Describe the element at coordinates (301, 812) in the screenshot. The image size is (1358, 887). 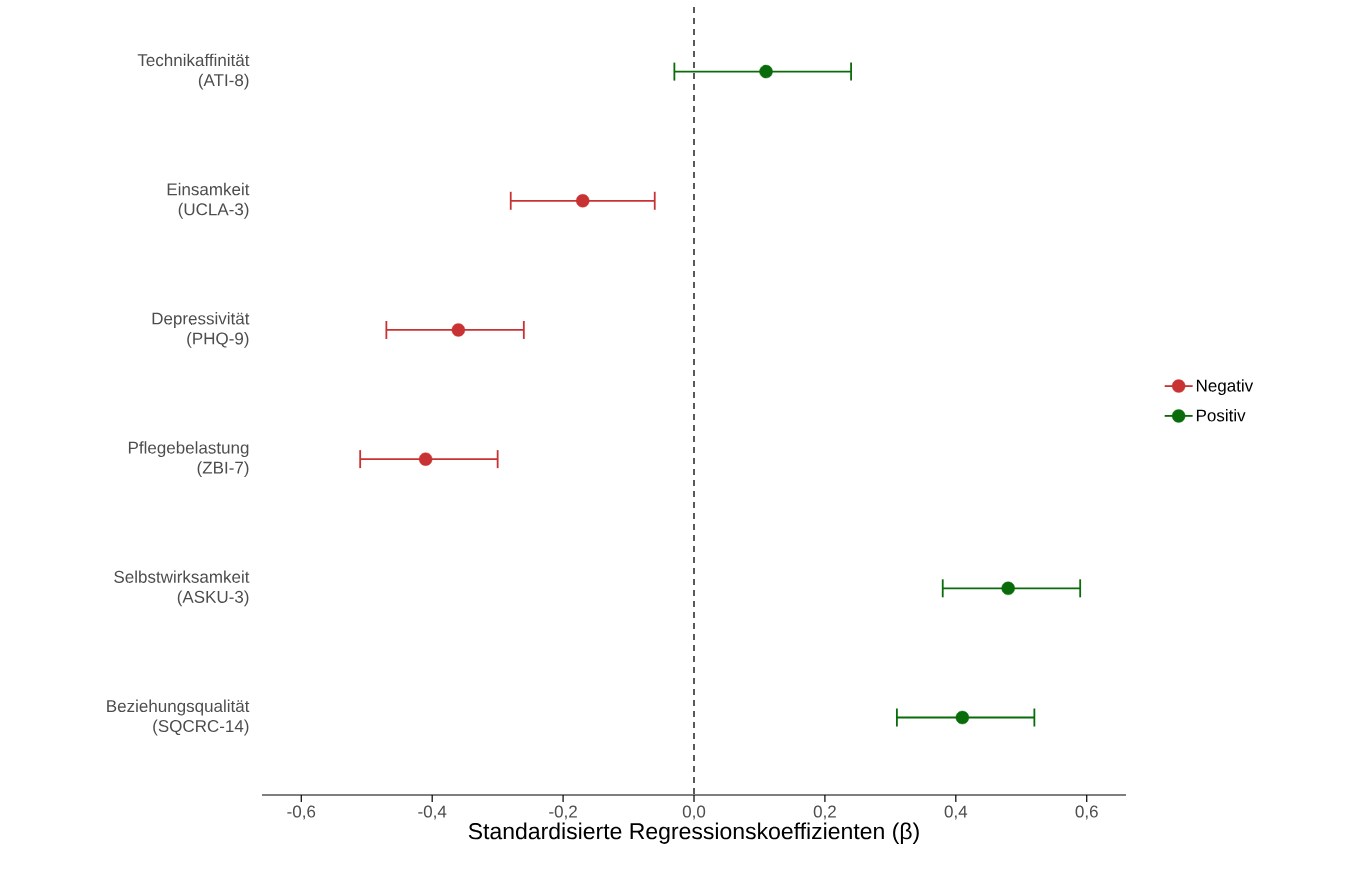
I see `x-tick-label: -0,6` at that location.